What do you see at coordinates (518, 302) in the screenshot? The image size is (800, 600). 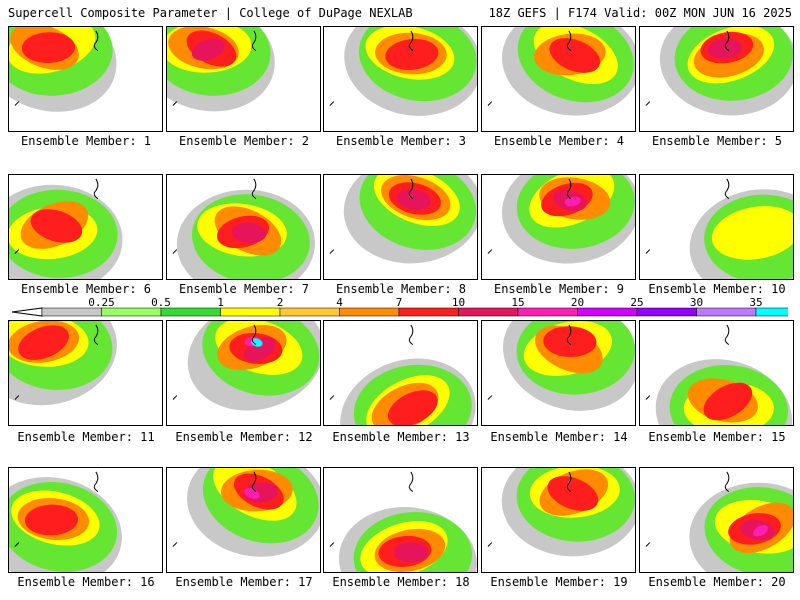 I see `colorbar-tick-label: 15` at bounding box center [518, 302].